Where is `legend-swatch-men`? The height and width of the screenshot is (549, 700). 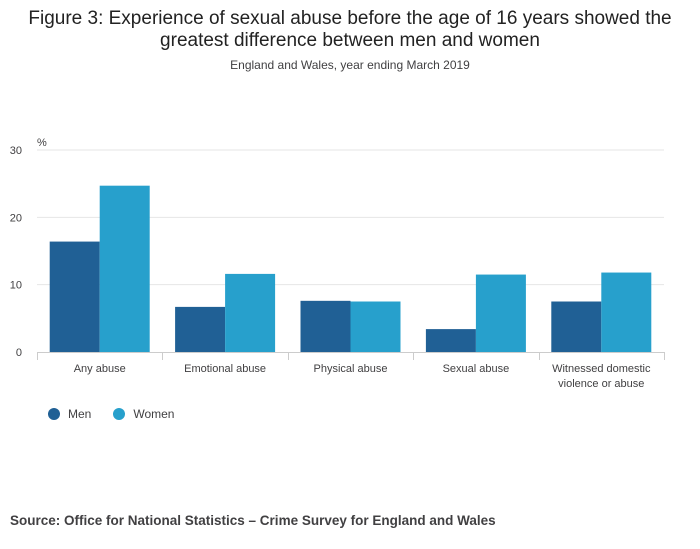 legend-swatch-men is located at coordinates (54, 414).